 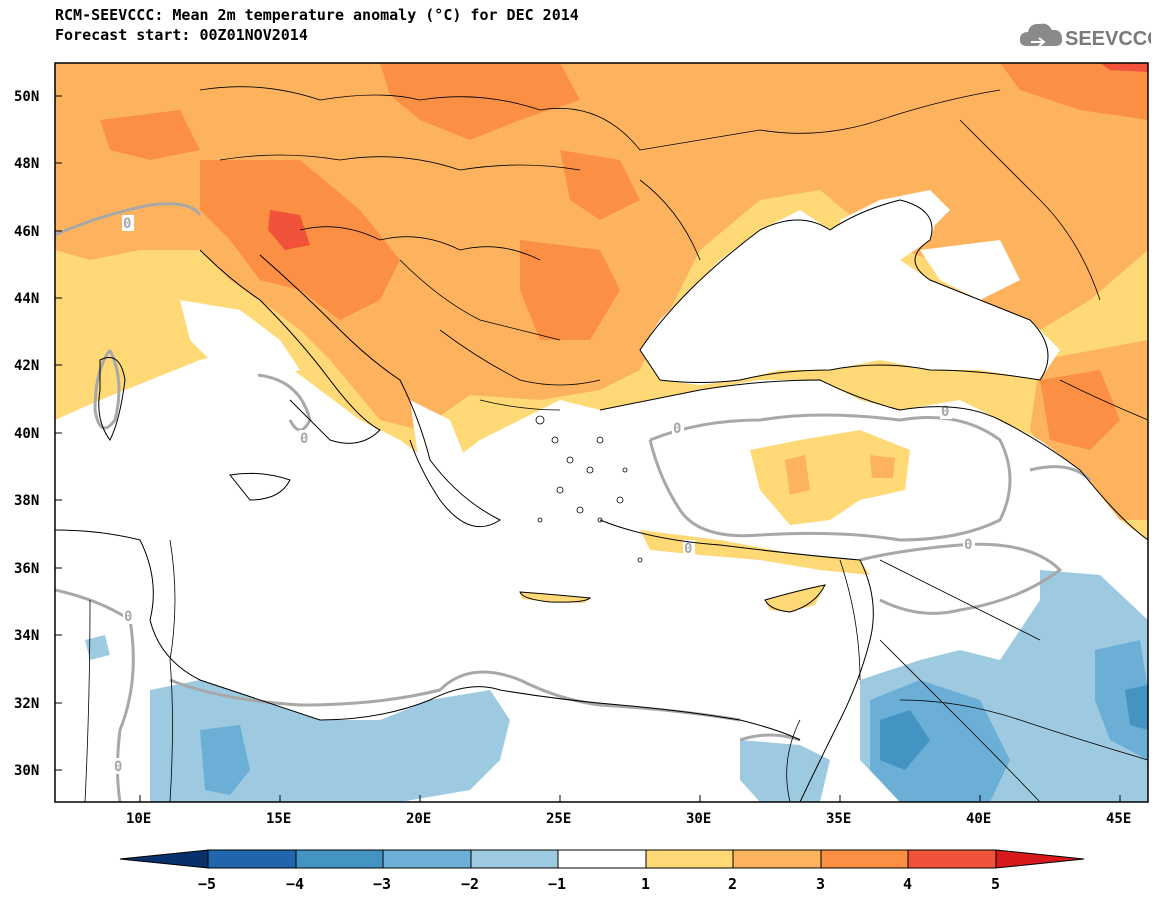 I want to click on white-north-plain, so click(x=970, y=270).